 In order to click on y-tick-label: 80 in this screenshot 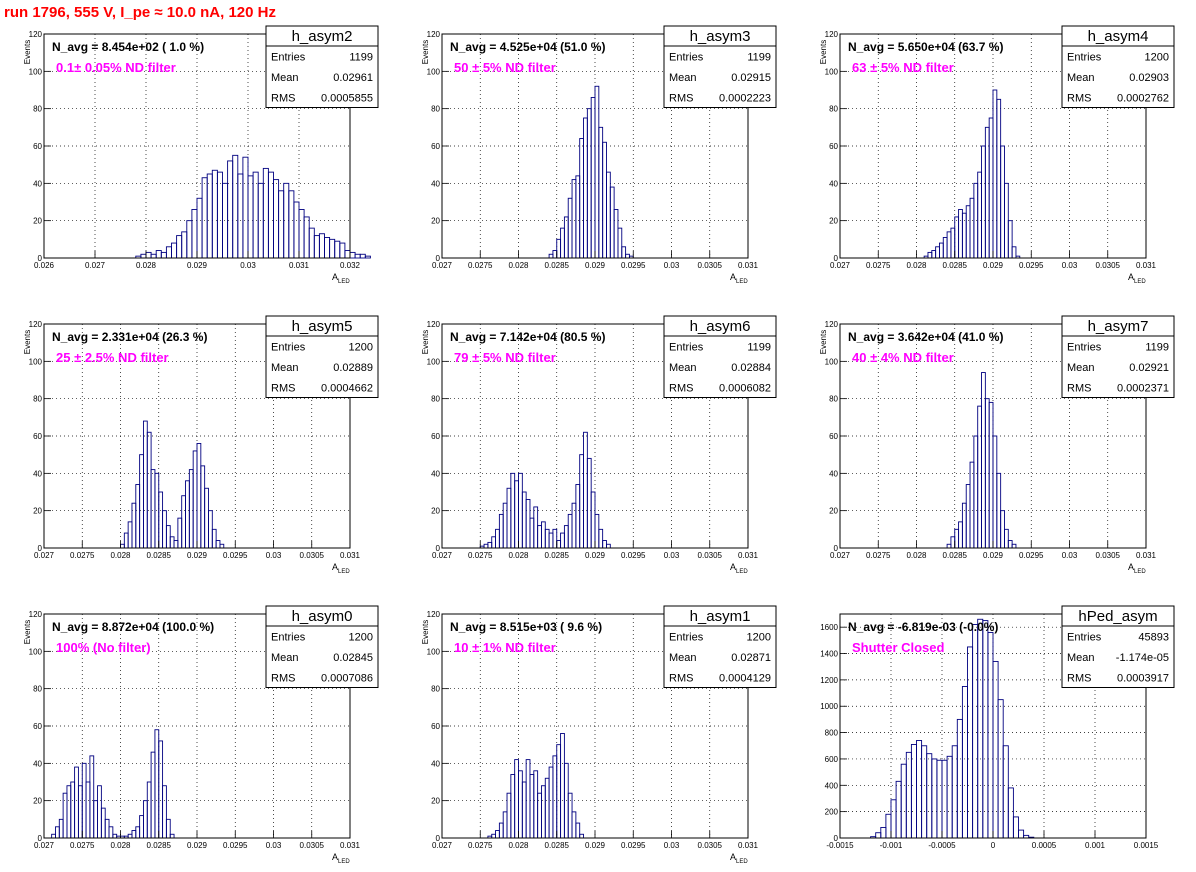, I will do `click(833, 399)`.